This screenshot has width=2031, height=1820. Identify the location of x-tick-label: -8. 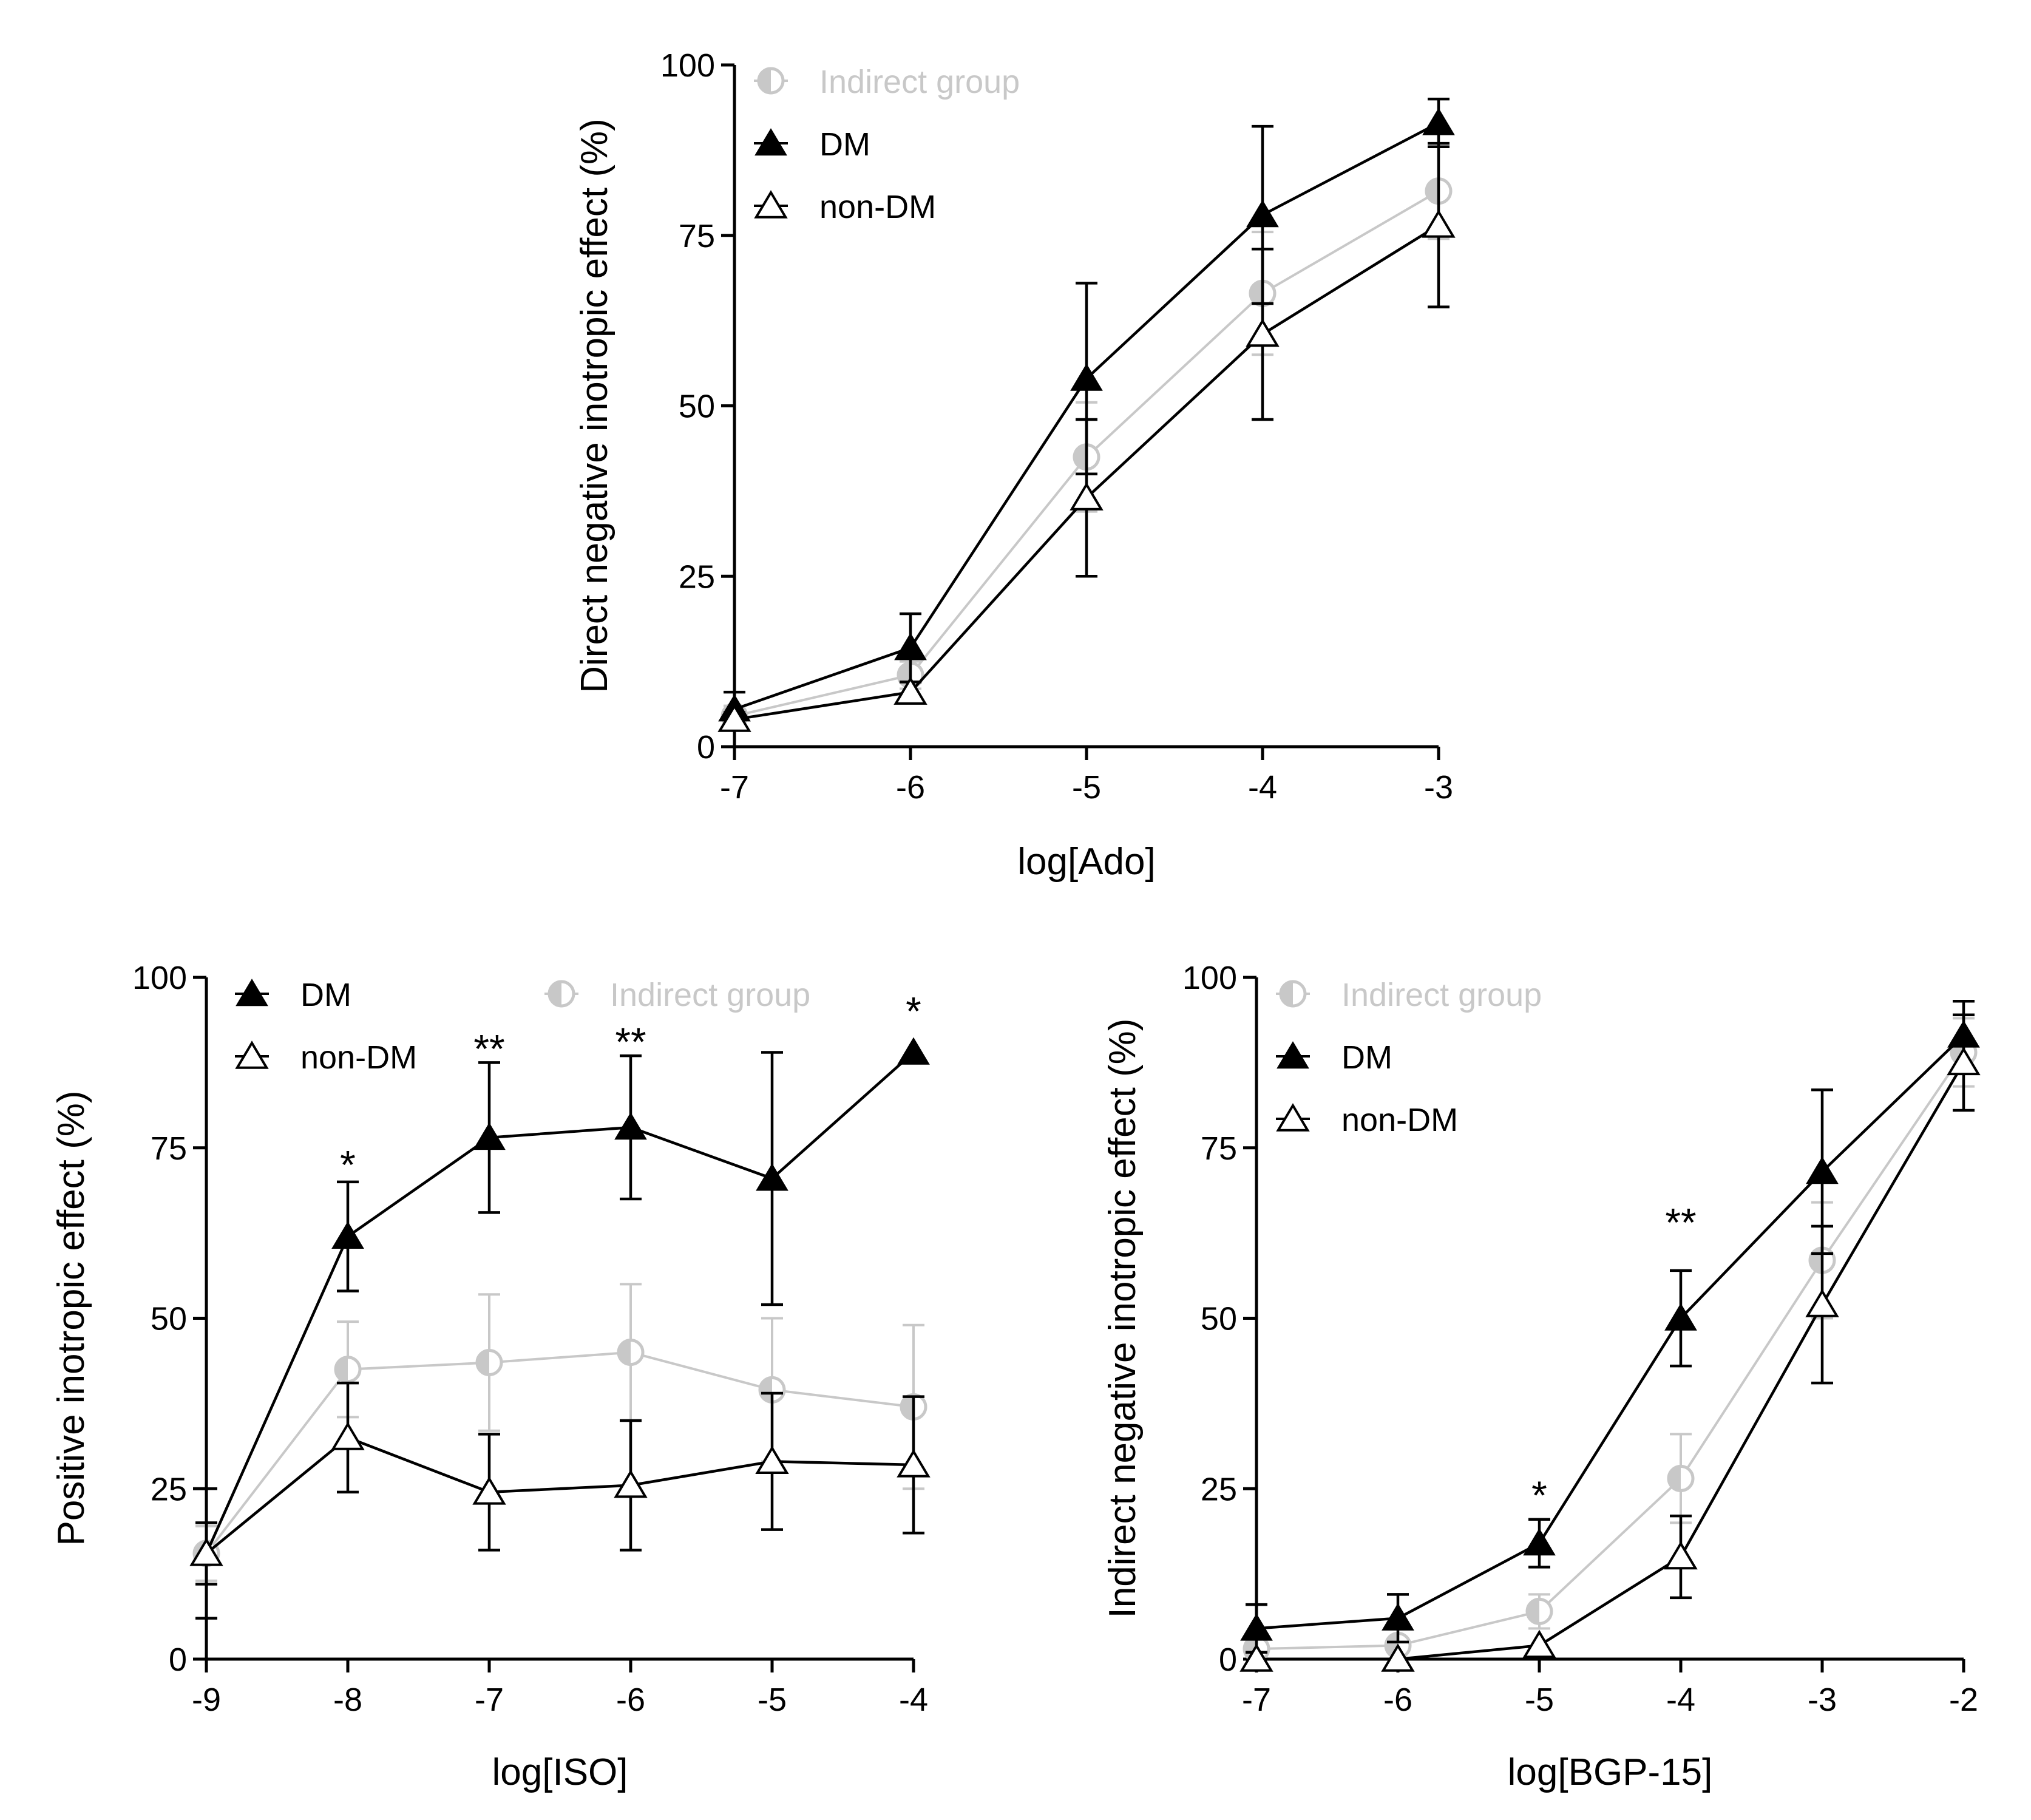
(348, 1700).